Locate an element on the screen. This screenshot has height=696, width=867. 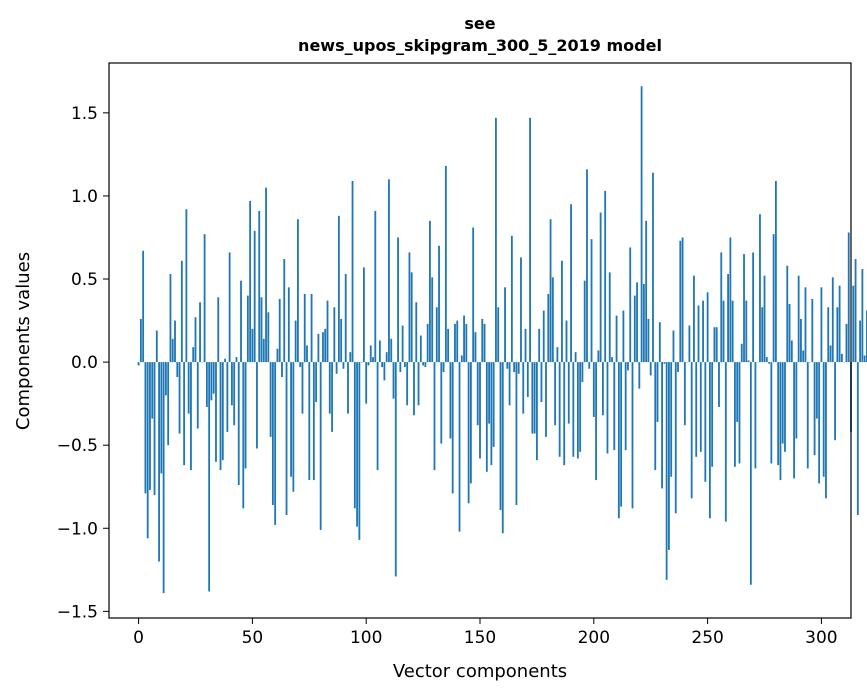
y-tick-label: −1.0 is located at coordinates (77, 529).